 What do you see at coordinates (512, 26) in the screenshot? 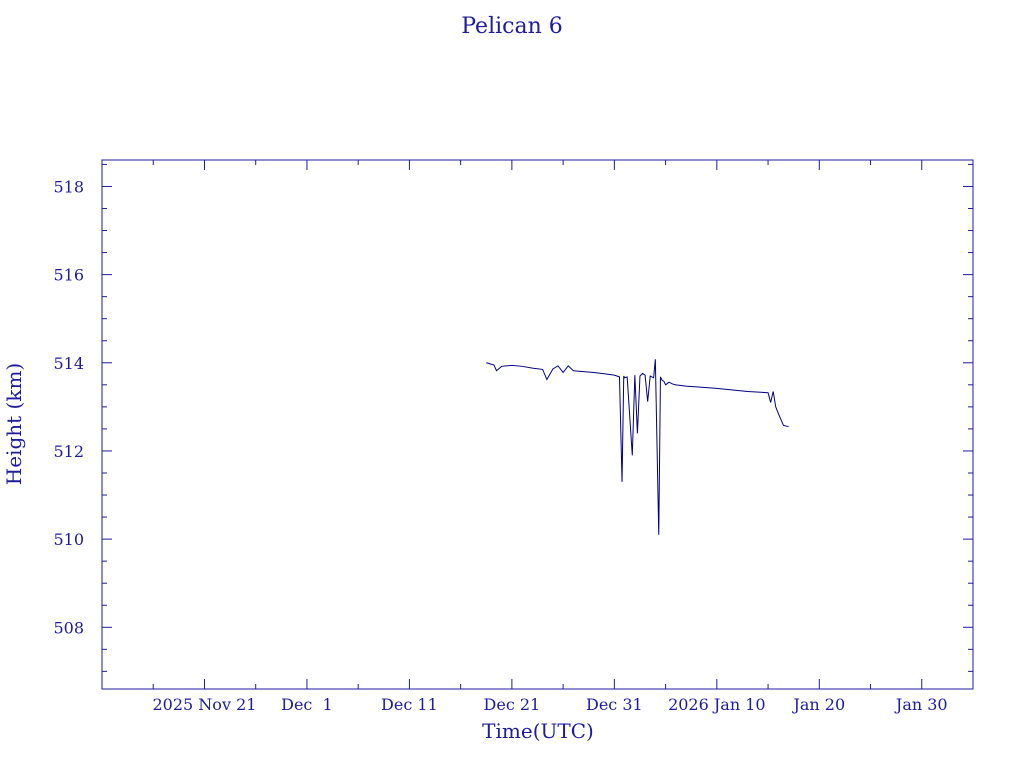
I see `chart-title: Pelican 6` at bounding box center [512, 26].